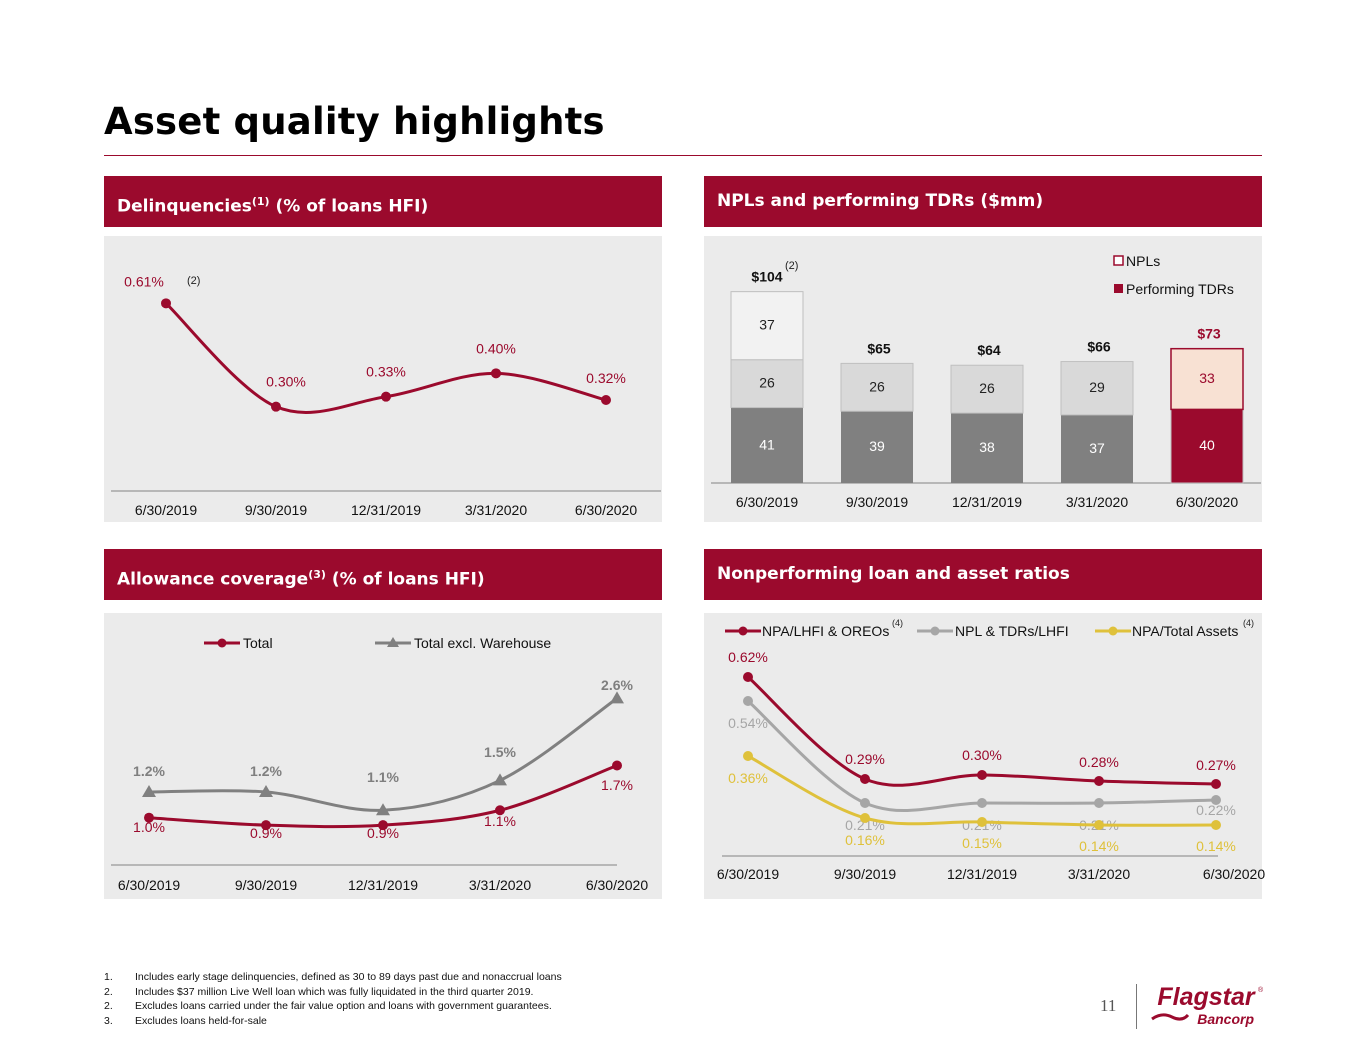 The height and width of the screenshot is (1055, 1365). Describe the element at coordinates (333, 1021) in the screenshot. I see `footnote: 3. Excludes loans held-for-sale` at that location.